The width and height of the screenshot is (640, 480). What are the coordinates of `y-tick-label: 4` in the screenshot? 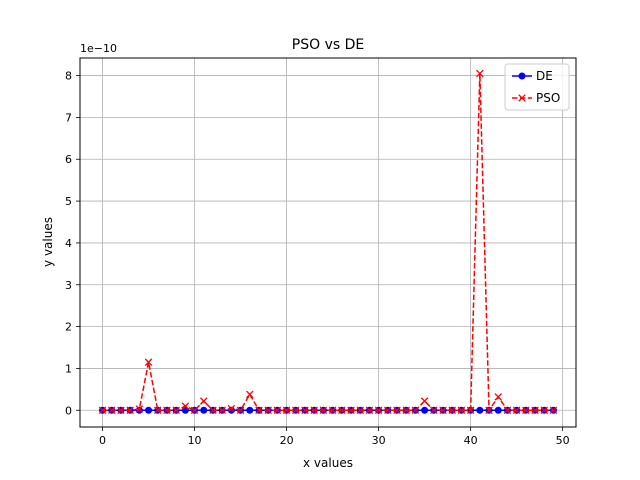 It's located at (68, 243).